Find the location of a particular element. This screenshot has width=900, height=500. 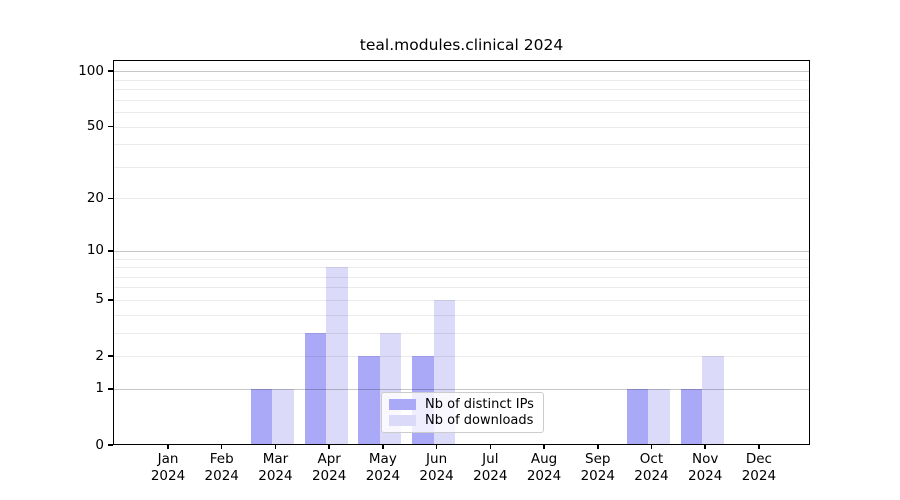

x-tick-label-apr: Apr 2024 is located at coordinates (329, 467).